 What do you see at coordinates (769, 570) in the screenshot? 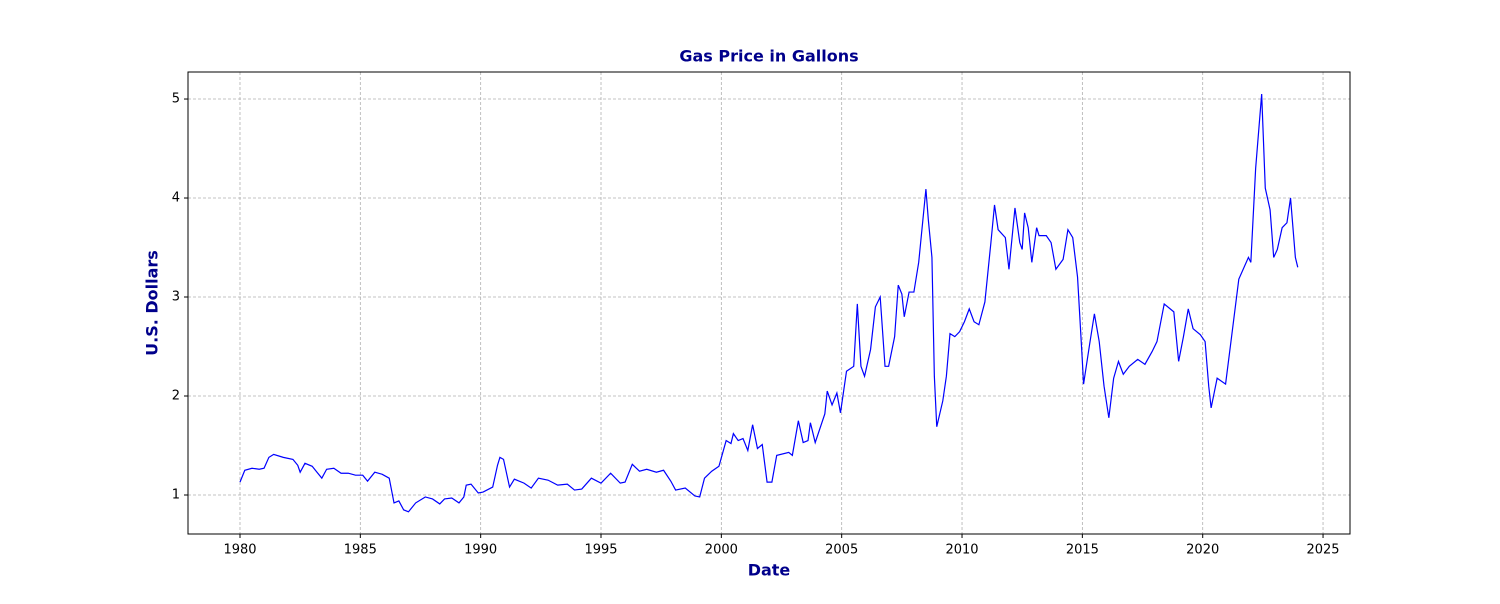
I see `x-axis-label: Date` at bounding box center [769, 570].